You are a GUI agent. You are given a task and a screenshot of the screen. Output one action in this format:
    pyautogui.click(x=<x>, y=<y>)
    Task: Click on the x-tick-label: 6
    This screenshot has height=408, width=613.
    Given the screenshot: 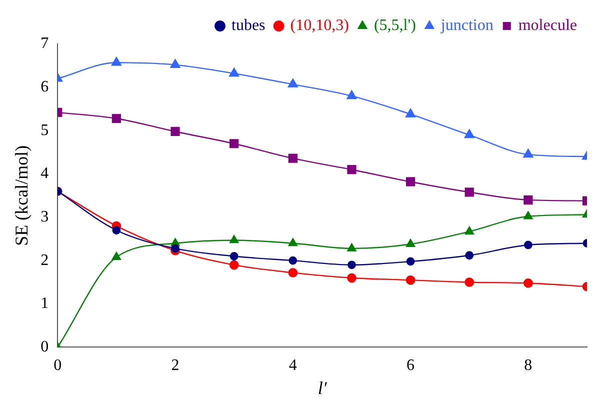 What is the action you would take?
    pyautogui.click(x=410, y=365)
    